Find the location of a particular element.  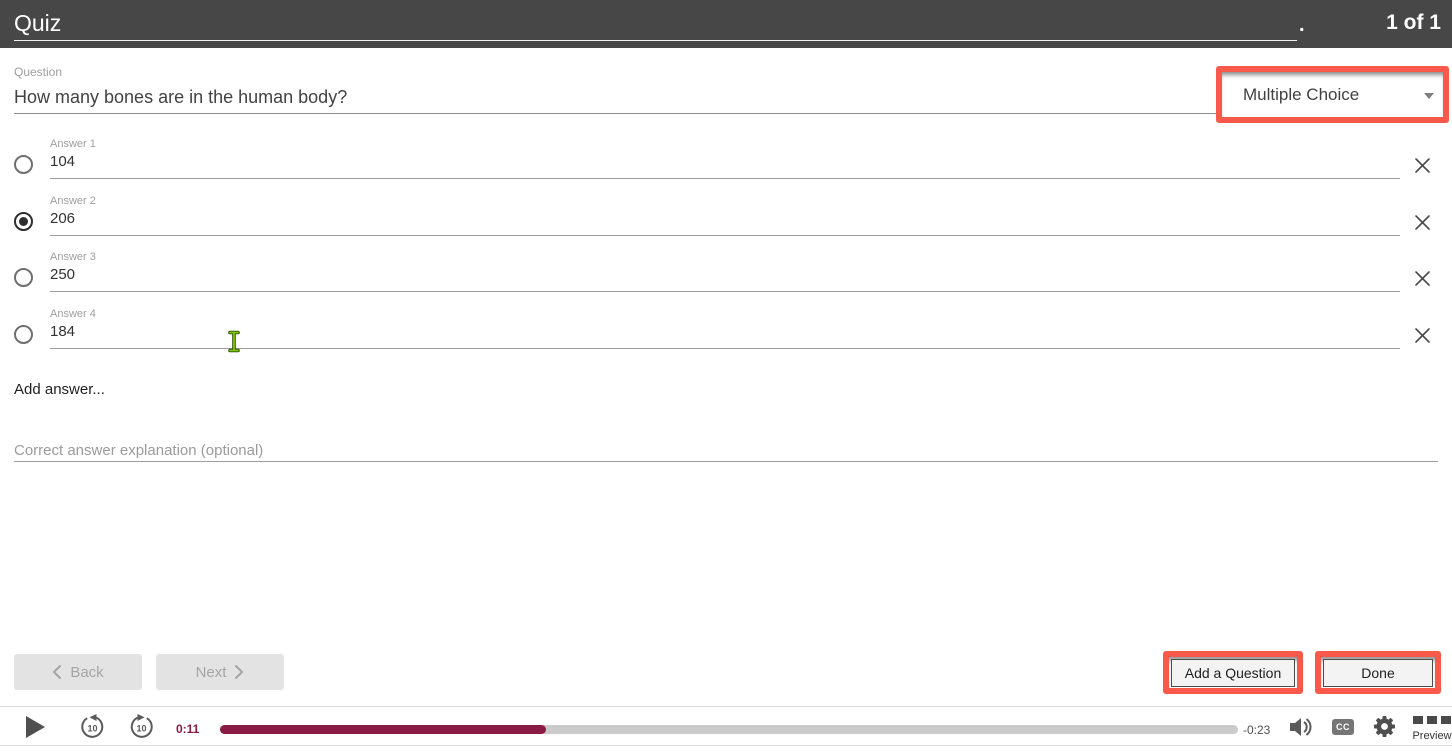

rewind-10-label: 10 is located at coordinates (92, 729).